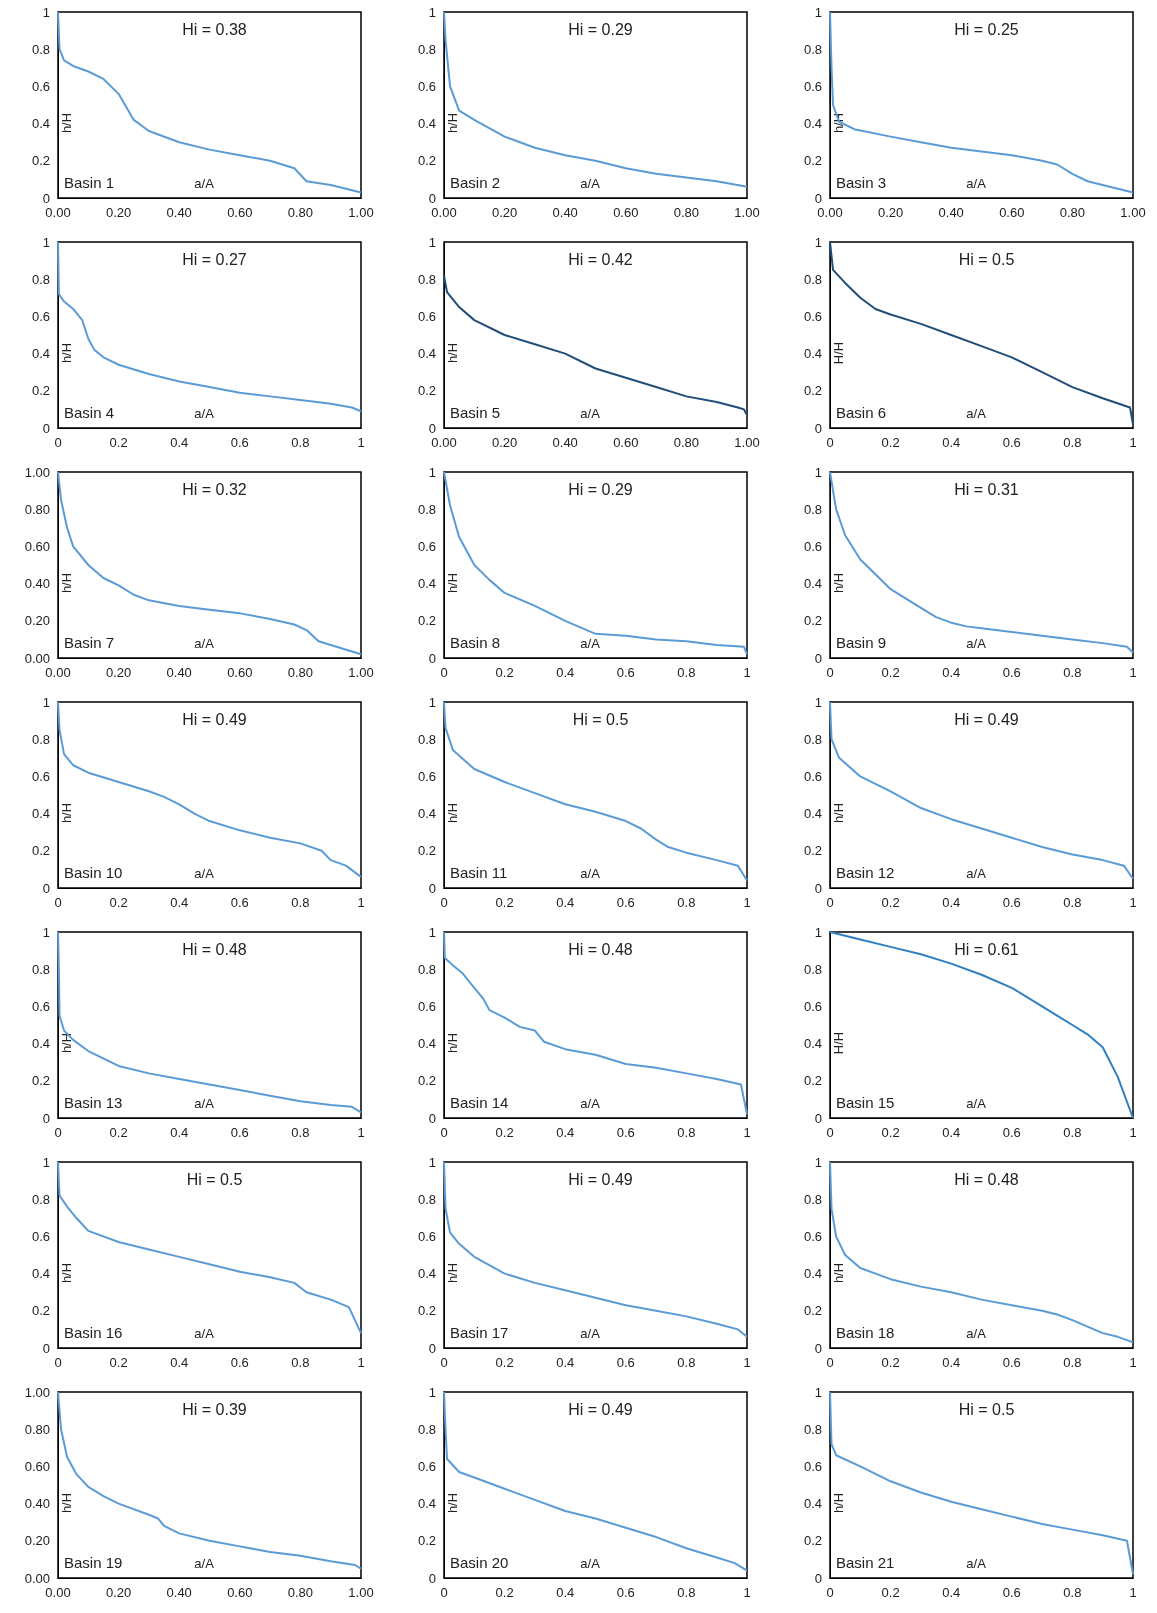 This screenshot has width=1157, height=1613. What do you see at coordinates (890, 212) in the screenshot?
I see `x-tick-label: 0.20` at bounding box center [890, 212].